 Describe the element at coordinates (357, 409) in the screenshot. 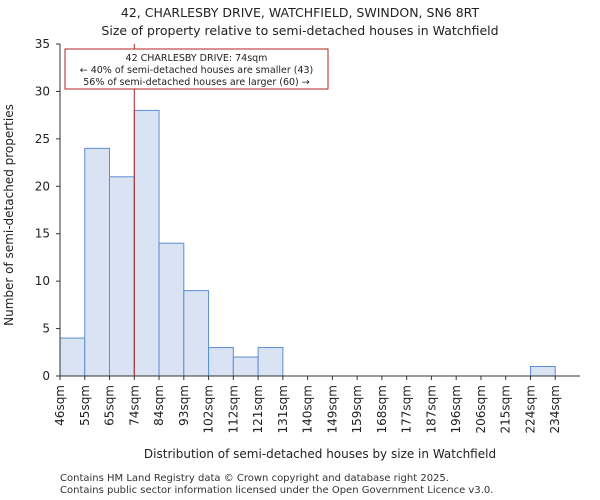

I see `x-tick-label: 159sqm` at that location.